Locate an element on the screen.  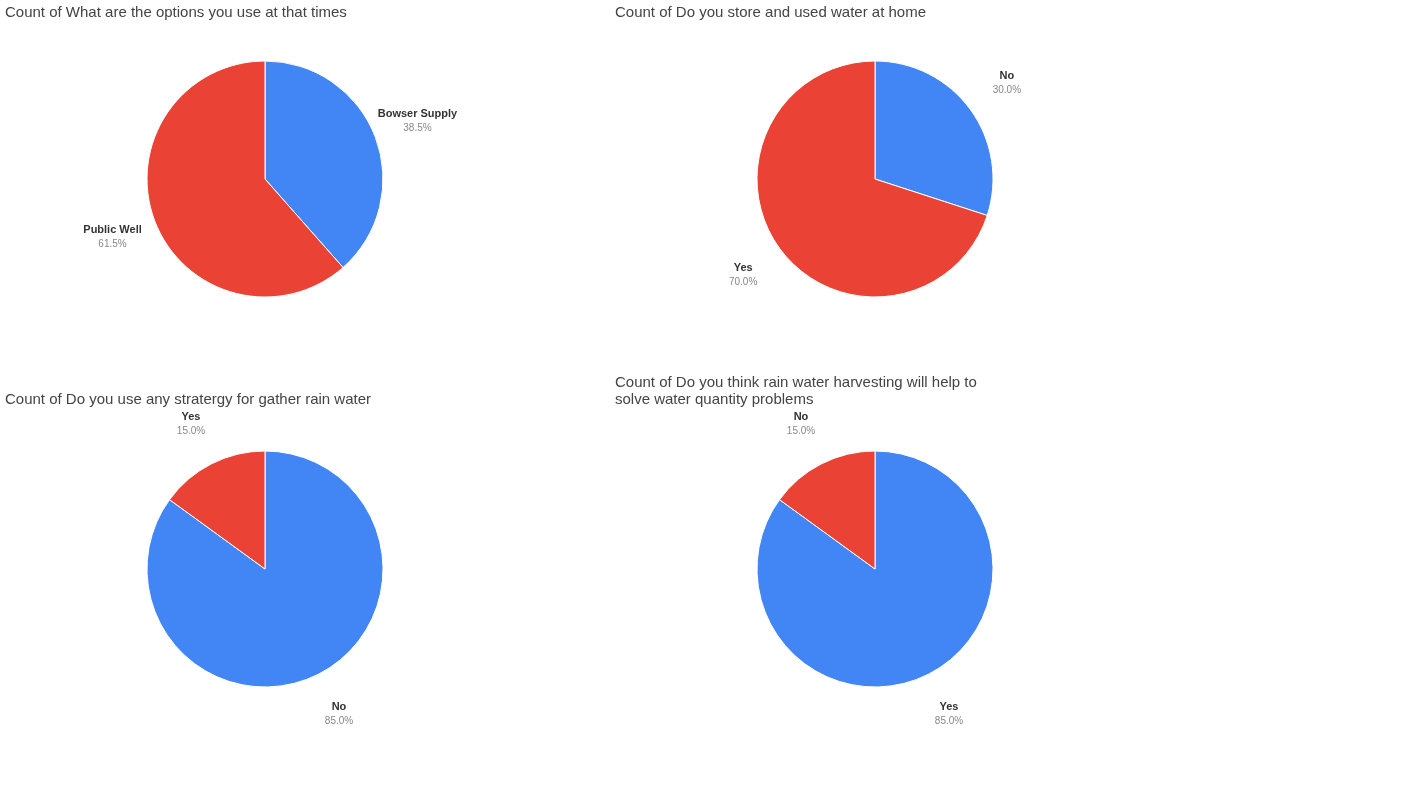
slice-label: Public Well is located at coordinates (112, 228).